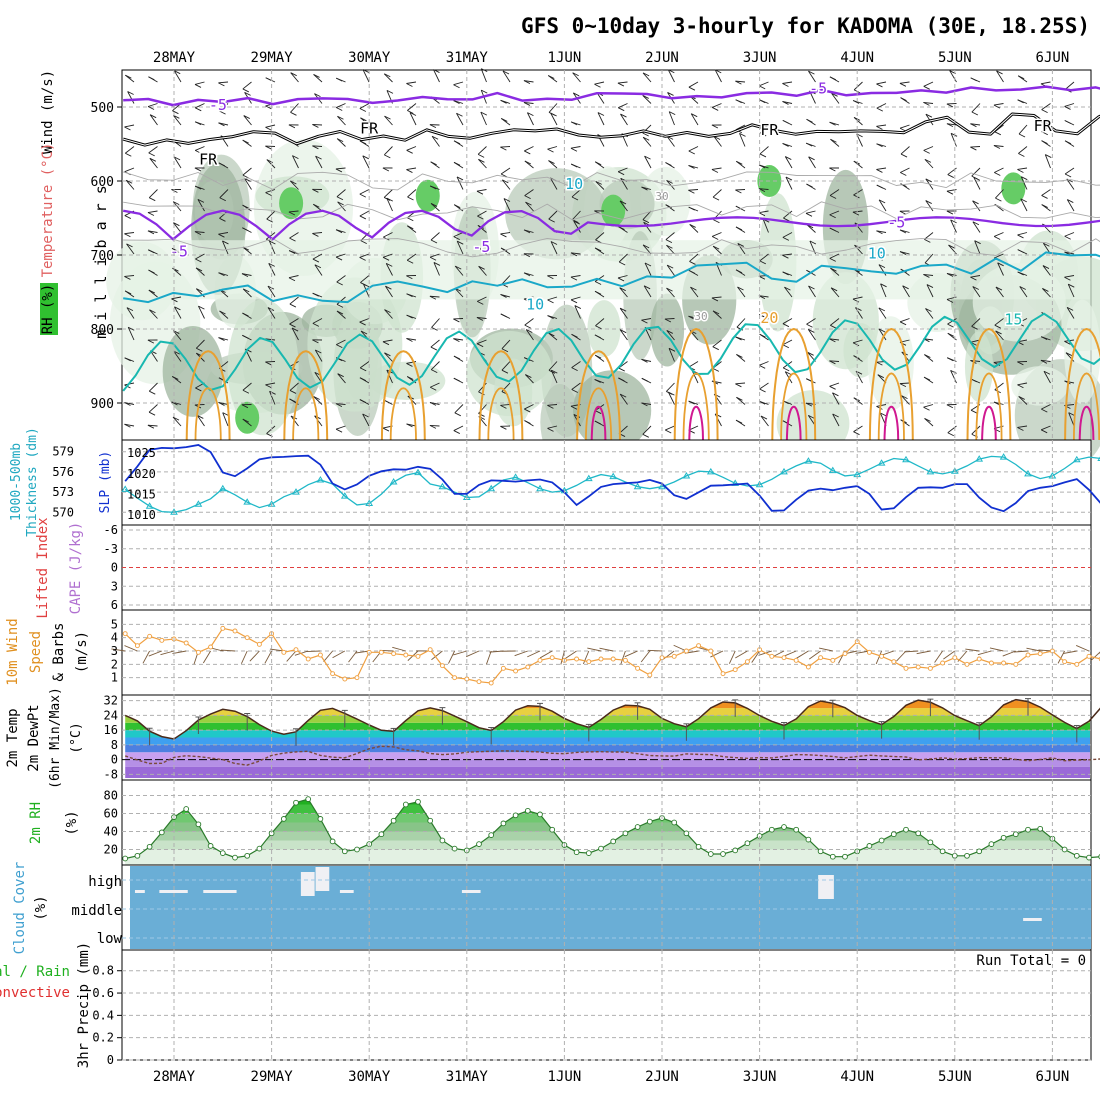  What do you see at coordinates (59, 651) in the screenshot?
I see `wind10m-ylabel-barbs: & Barbs` at bounding box center [59, 651].